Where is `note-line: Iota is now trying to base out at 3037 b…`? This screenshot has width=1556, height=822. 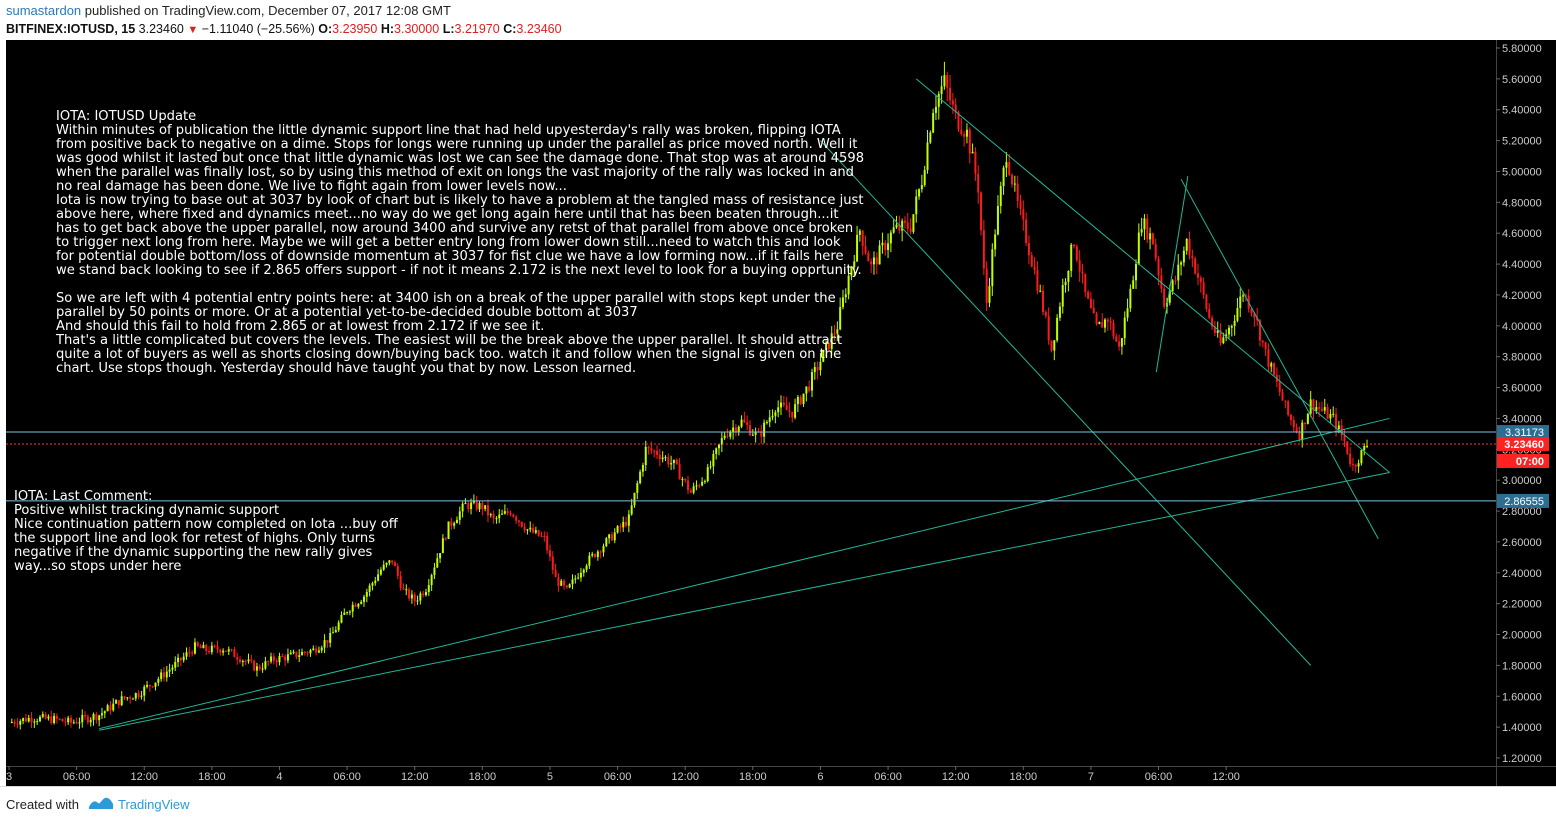 note-line: Iota is now trying to base out at 3037 b… is located at coordinates (460, 200).